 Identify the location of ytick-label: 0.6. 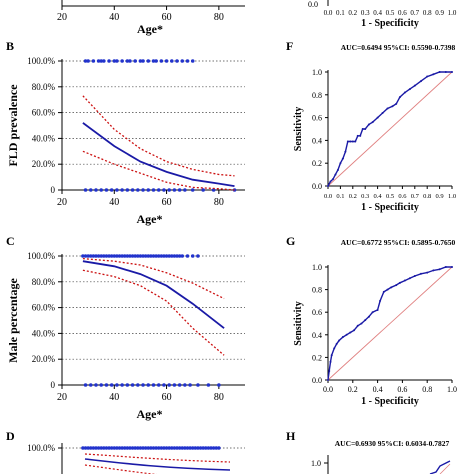
(317, 312).